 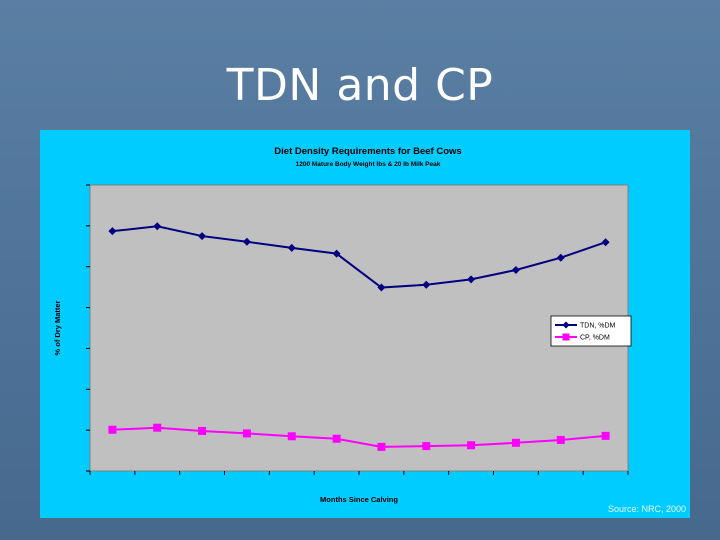 I want to click on chart-title: Diet Density Requirements for Beef Cows, so click(x=367, y=151).